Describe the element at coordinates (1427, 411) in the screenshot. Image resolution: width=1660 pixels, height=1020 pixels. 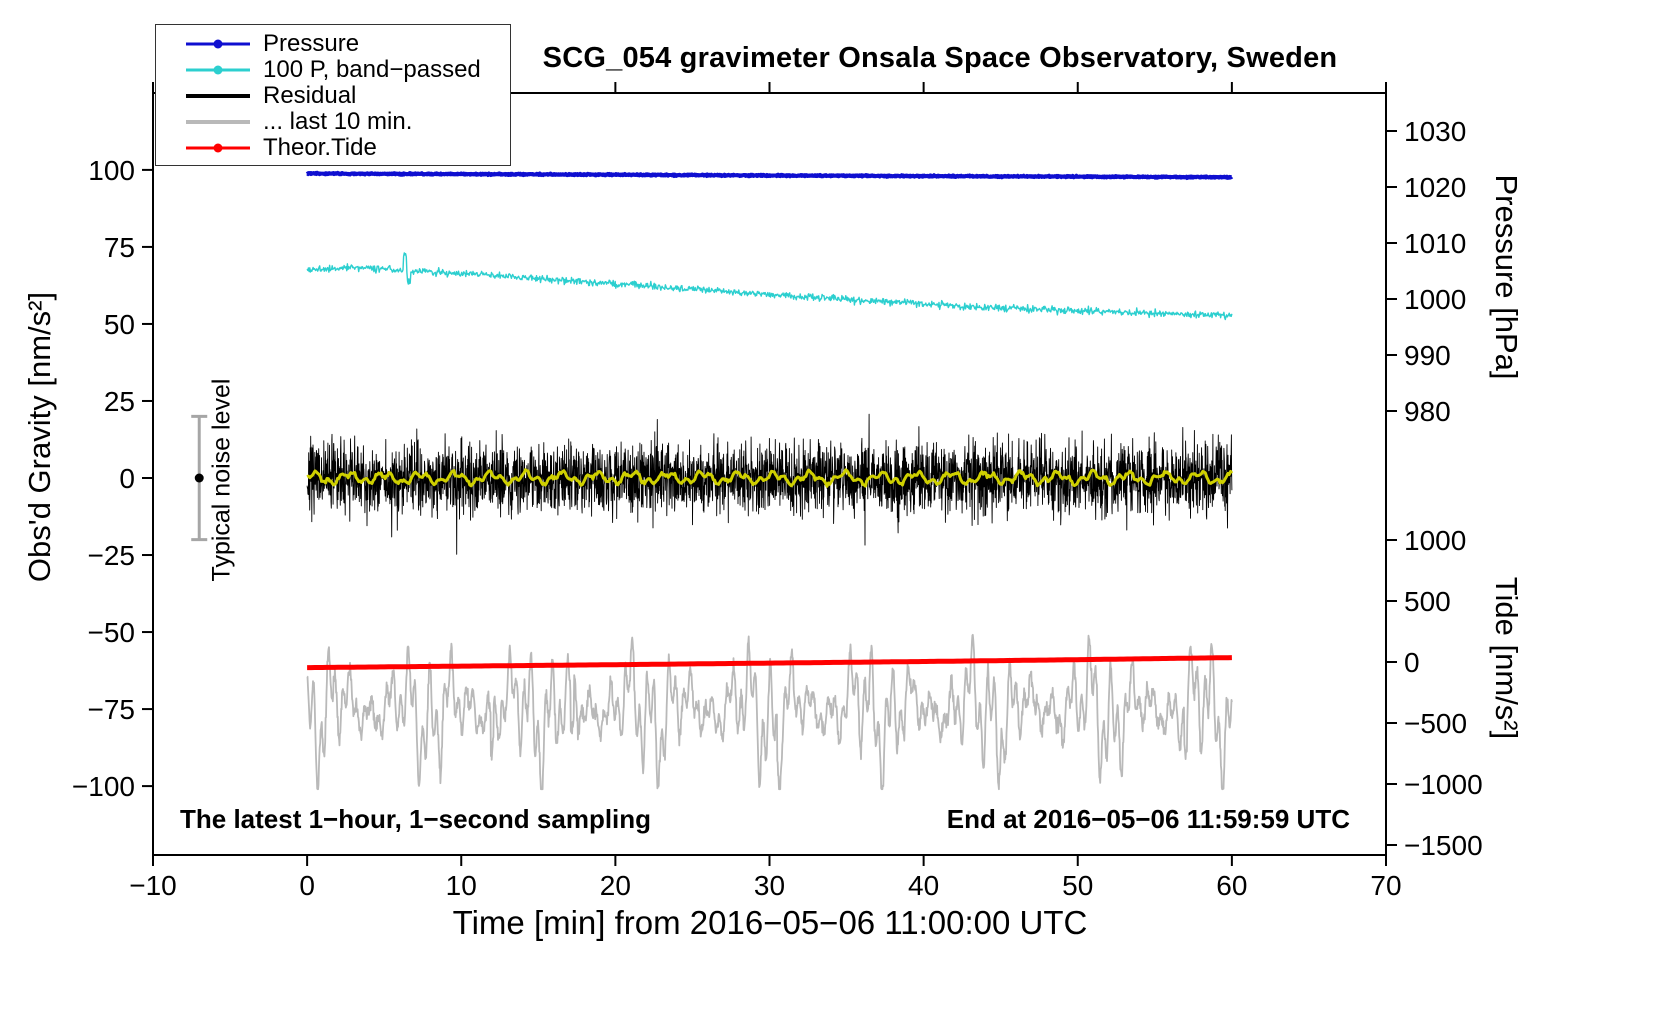
I see `pressure-tick-label: 980` at that location.